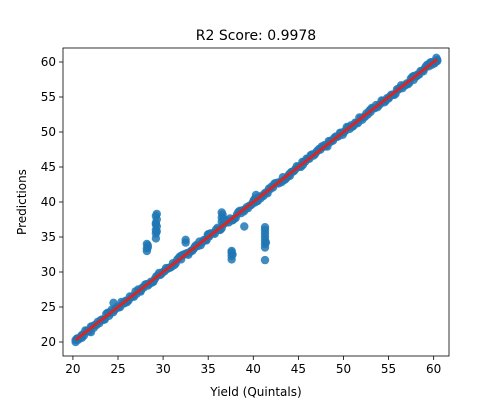 The image size is (500, 404). Describe the element at coordinates (48, 202) in the screenshot. I see `y-tick-label: 40` at that location.